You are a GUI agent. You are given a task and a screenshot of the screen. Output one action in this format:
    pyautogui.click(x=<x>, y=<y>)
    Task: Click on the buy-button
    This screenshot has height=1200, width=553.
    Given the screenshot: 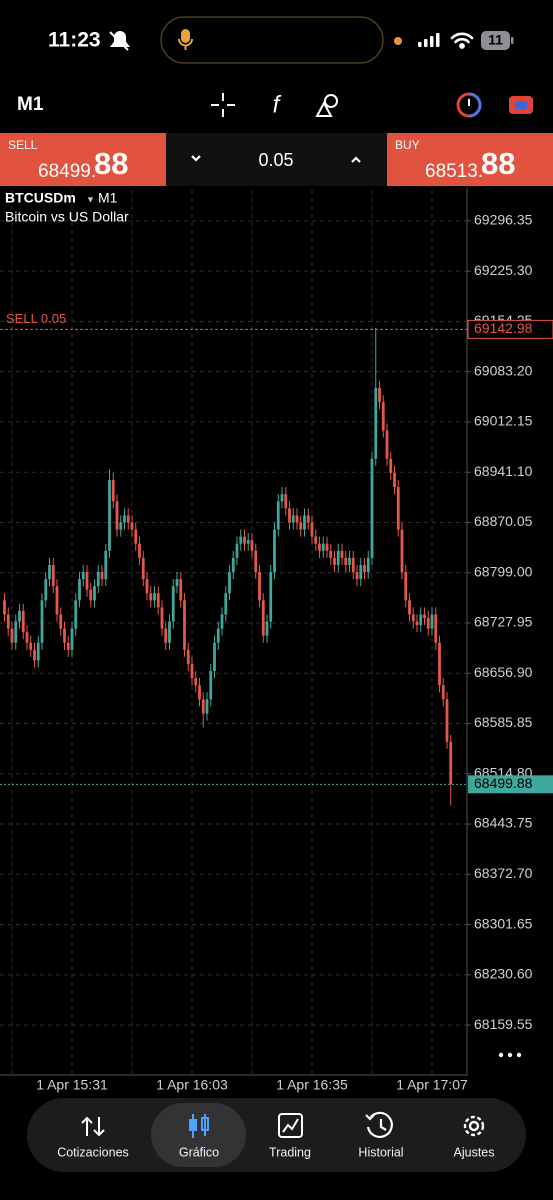 What is the action you would take?
    pyautogui.click(x=470, y=159)
    